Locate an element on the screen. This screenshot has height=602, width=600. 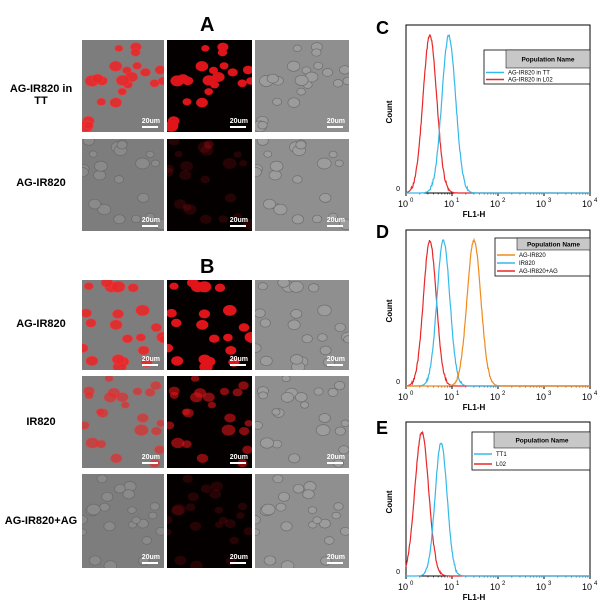
panel-a-letter: A is located at coordinates (207, 25).